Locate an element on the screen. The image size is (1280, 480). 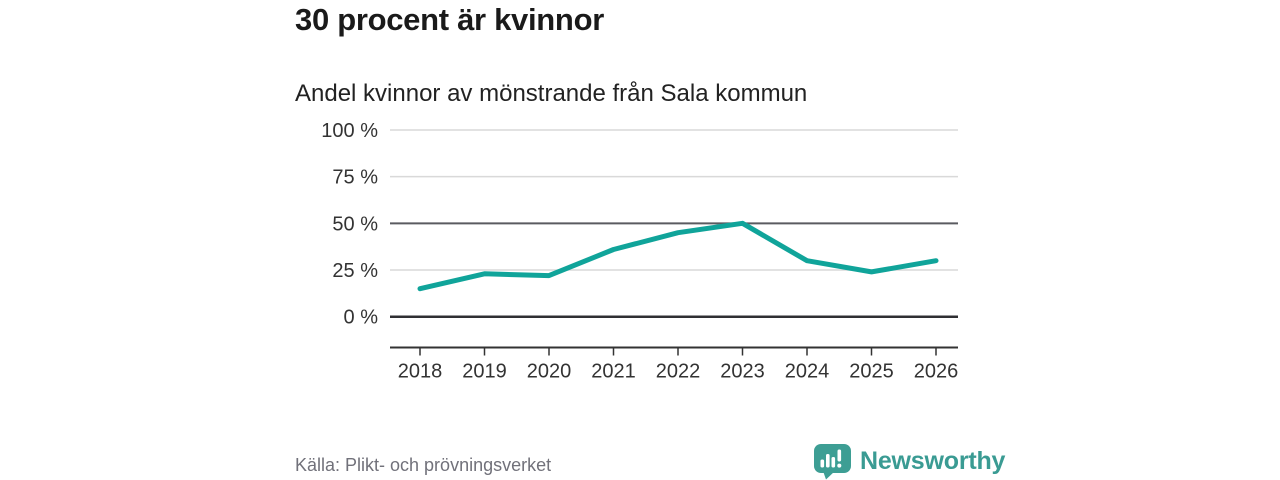
y-tick-label-50: 50 % is located at coordinates (355, 224).